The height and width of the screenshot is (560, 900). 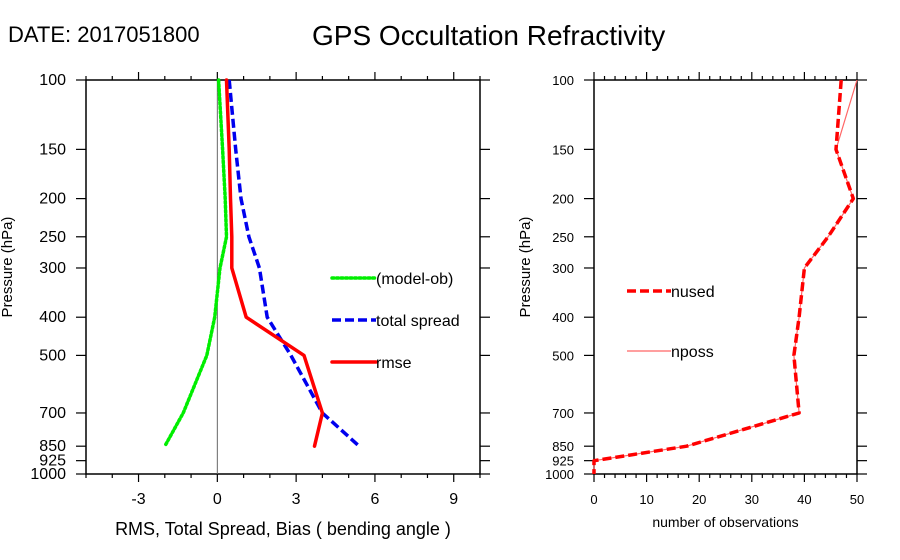 I want to click on legend-label: (model-ob), so click(x=414, y=279).